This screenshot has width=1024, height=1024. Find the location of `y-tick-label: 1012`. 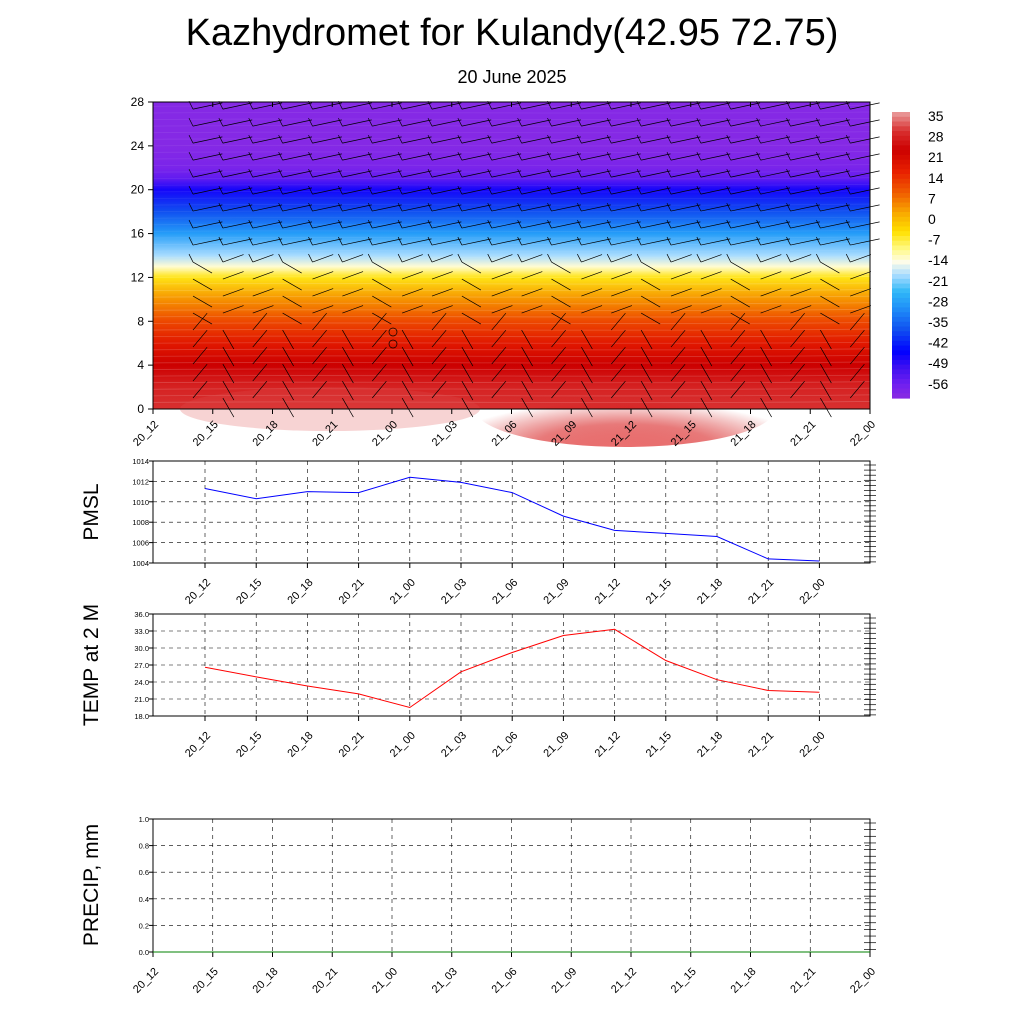

y-tick-label: 1012 is located at coordinates (140, 481).